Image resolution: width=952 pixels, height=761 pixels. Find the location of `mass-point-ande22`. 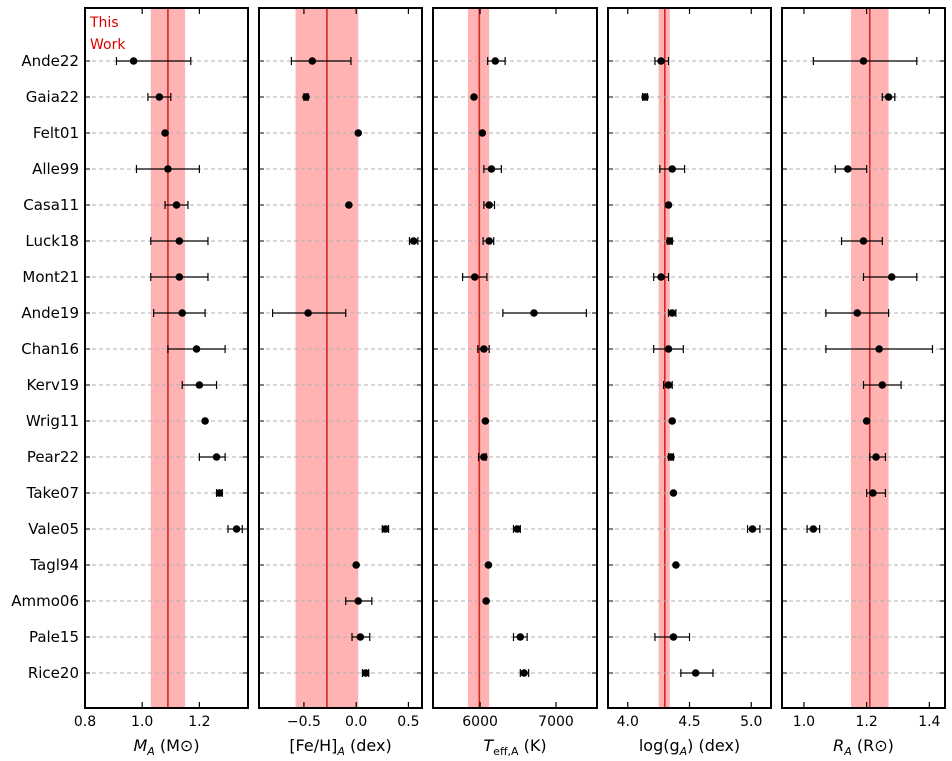

mass-point-ande22 is located at coordinates (133, 61).